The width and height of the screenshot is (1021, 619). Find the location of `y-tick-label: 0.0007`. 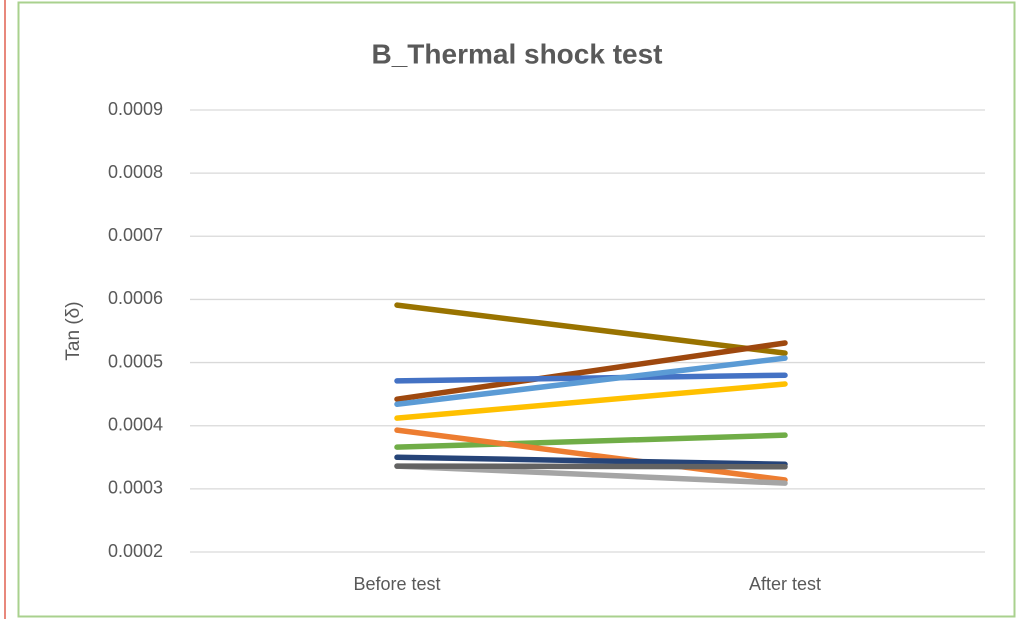

y-tick-label: 0.0007 is located at coordinates (135, 235).